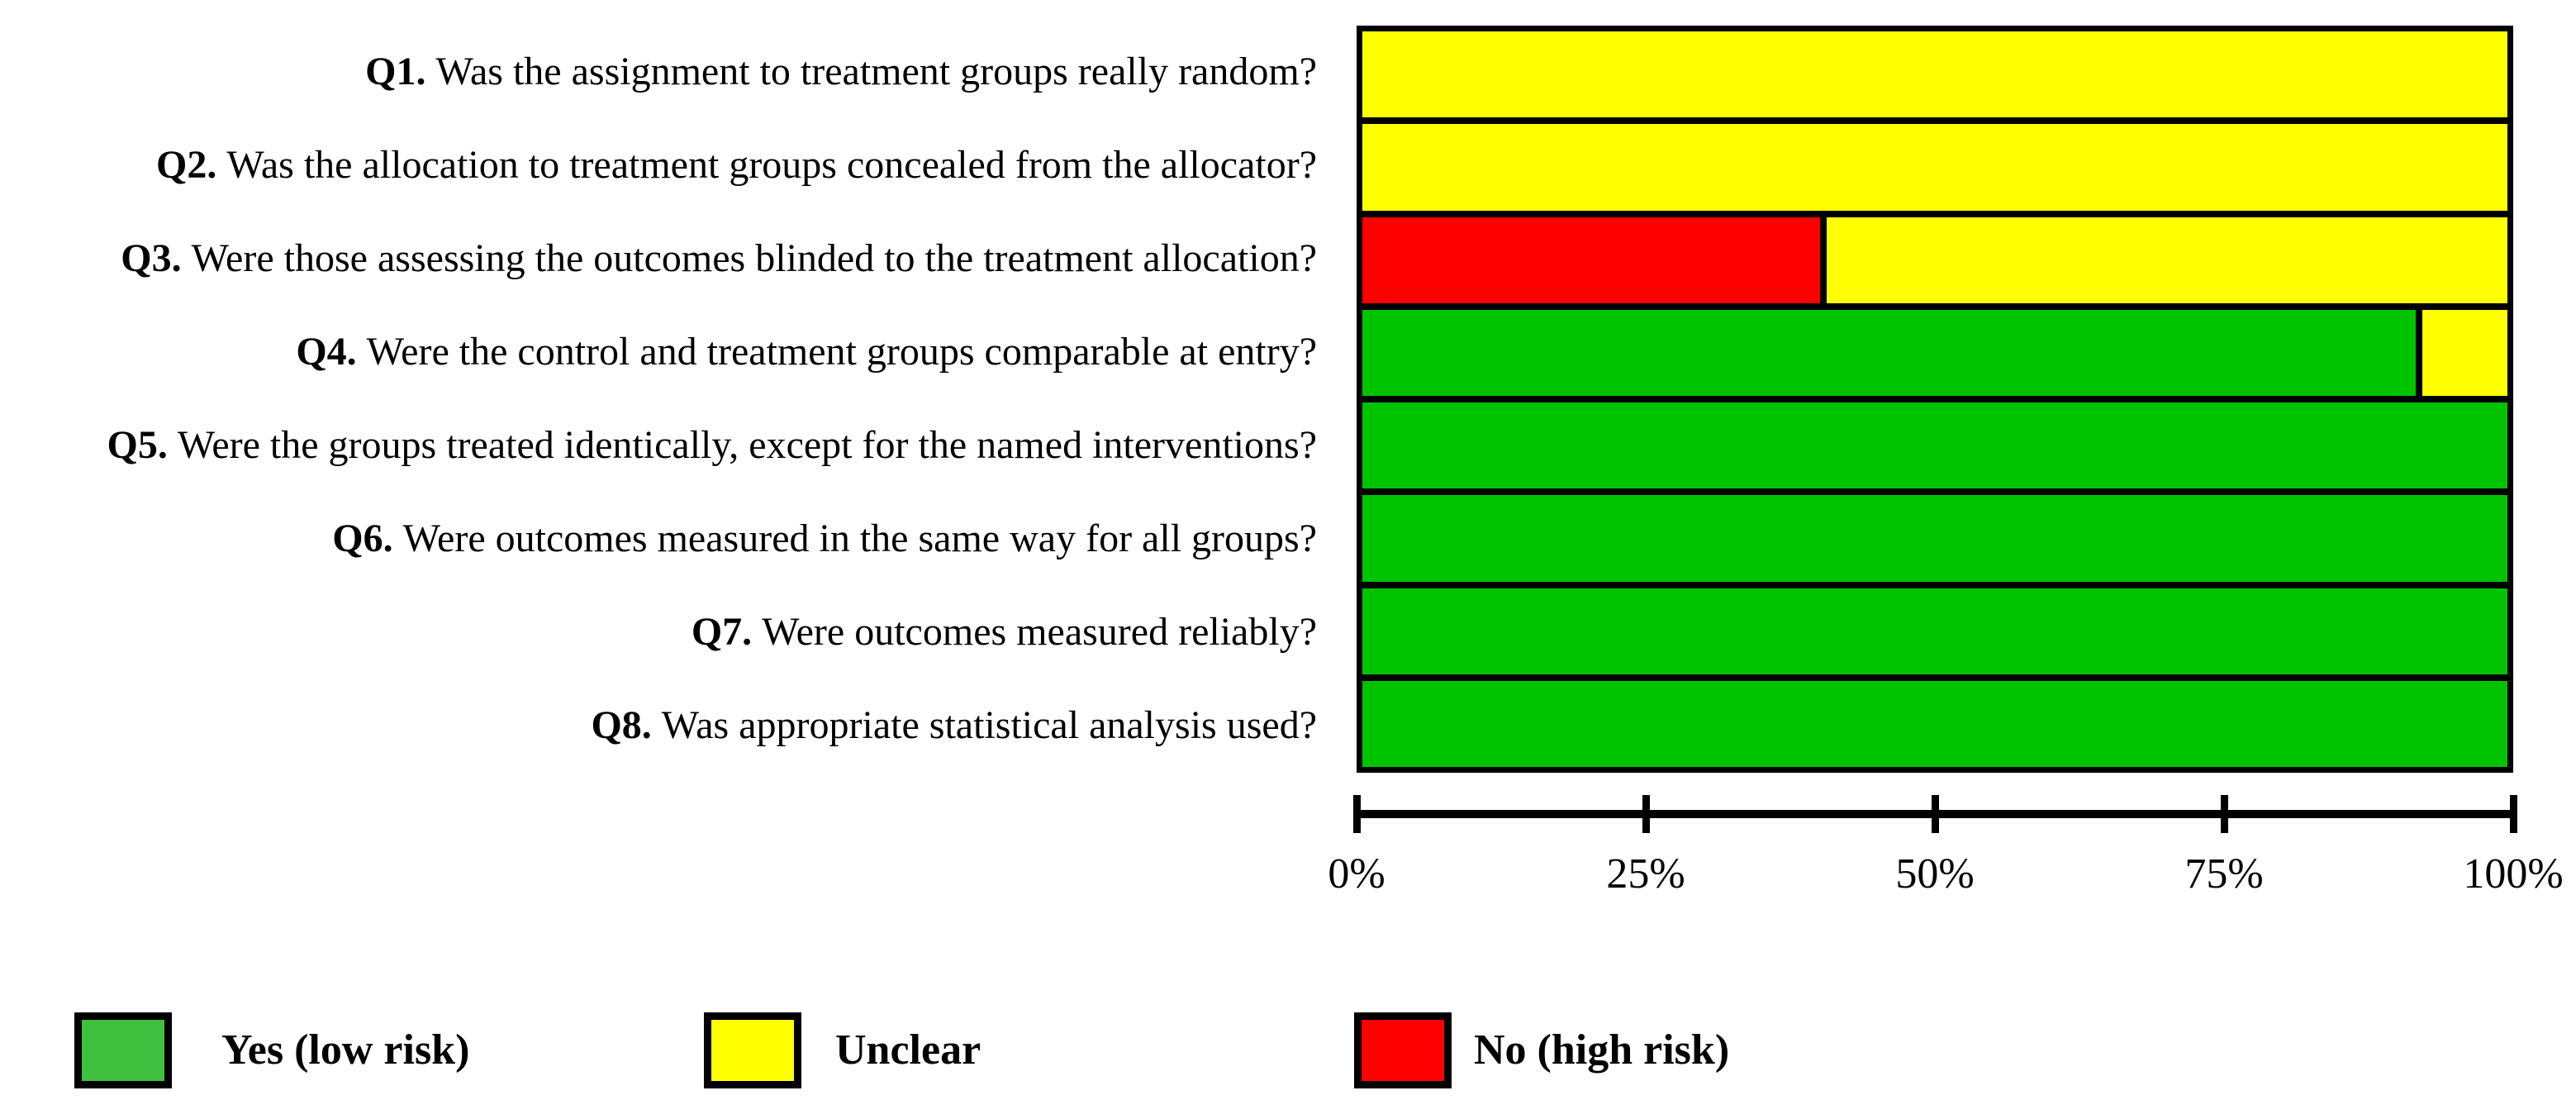  What do you see at coordinates (1935, 874) in the screenshot?
I see `x-axis-tick-label: 50%` at bounding box center [1935, 874].